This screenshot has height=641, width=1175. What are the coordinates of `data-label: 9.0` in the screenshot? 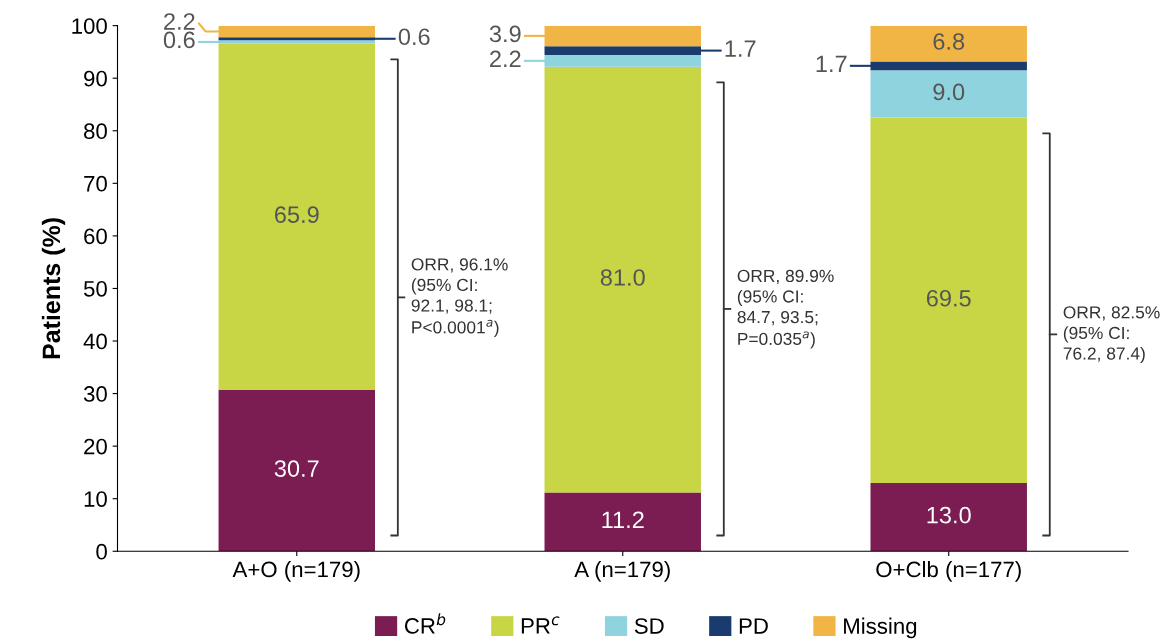 It's located at (949, 92).